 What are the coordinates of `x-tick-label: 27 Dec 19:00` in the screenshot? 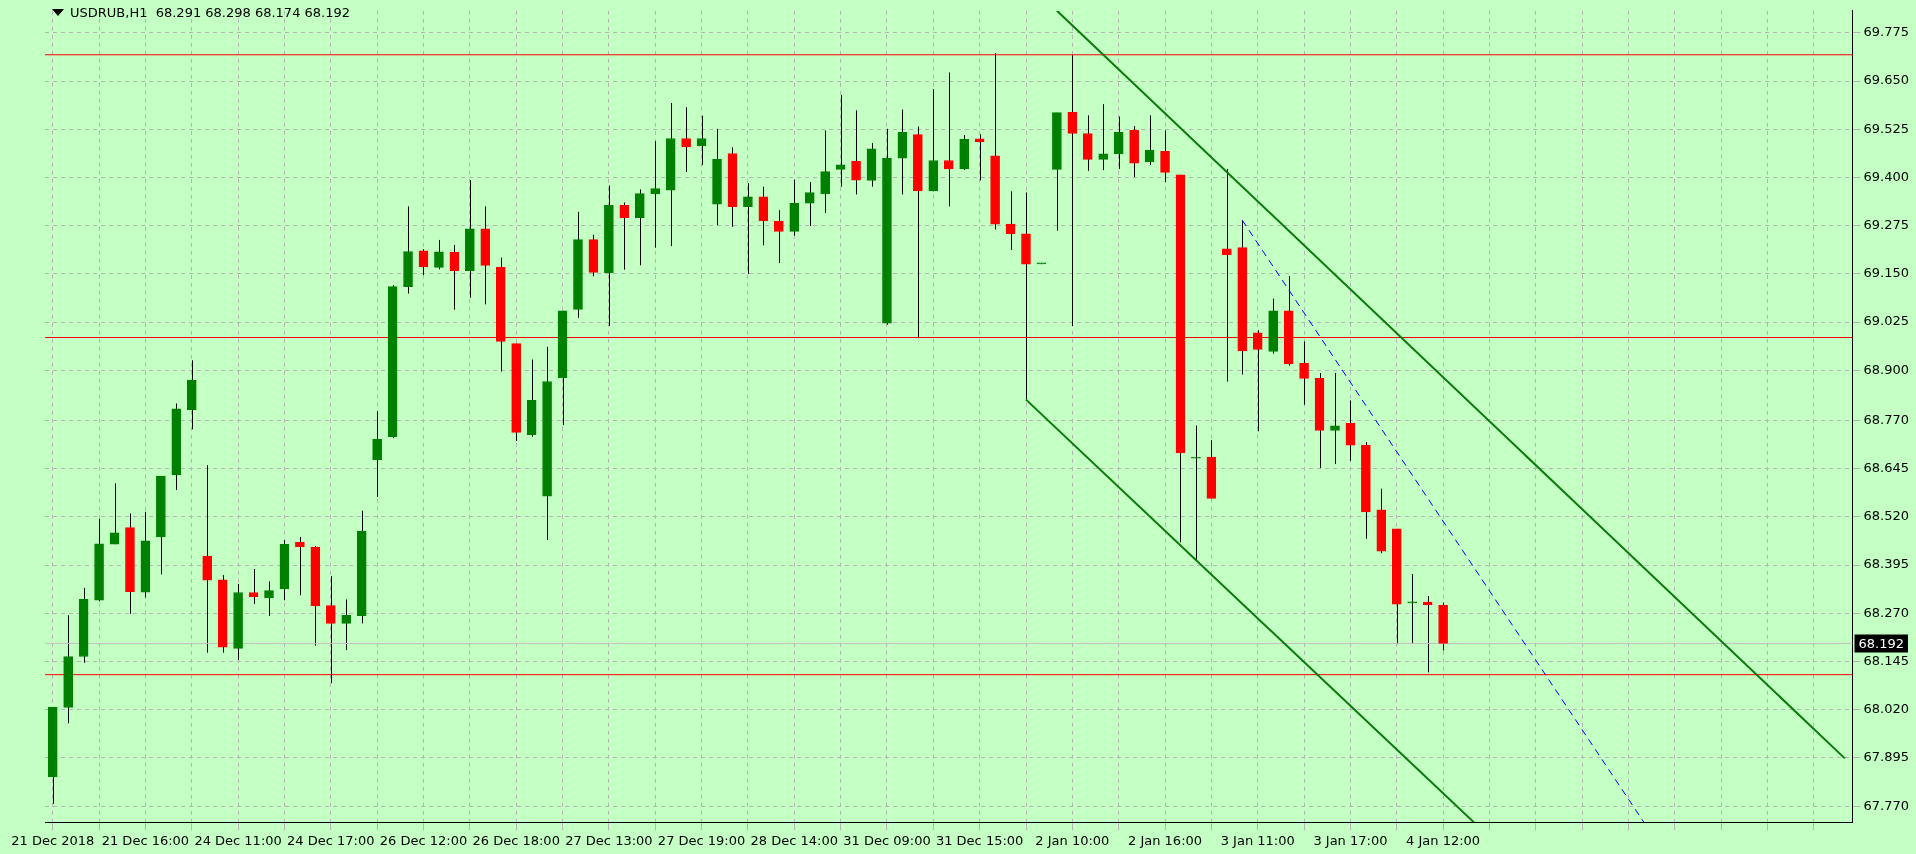 It's located at (701, 840).